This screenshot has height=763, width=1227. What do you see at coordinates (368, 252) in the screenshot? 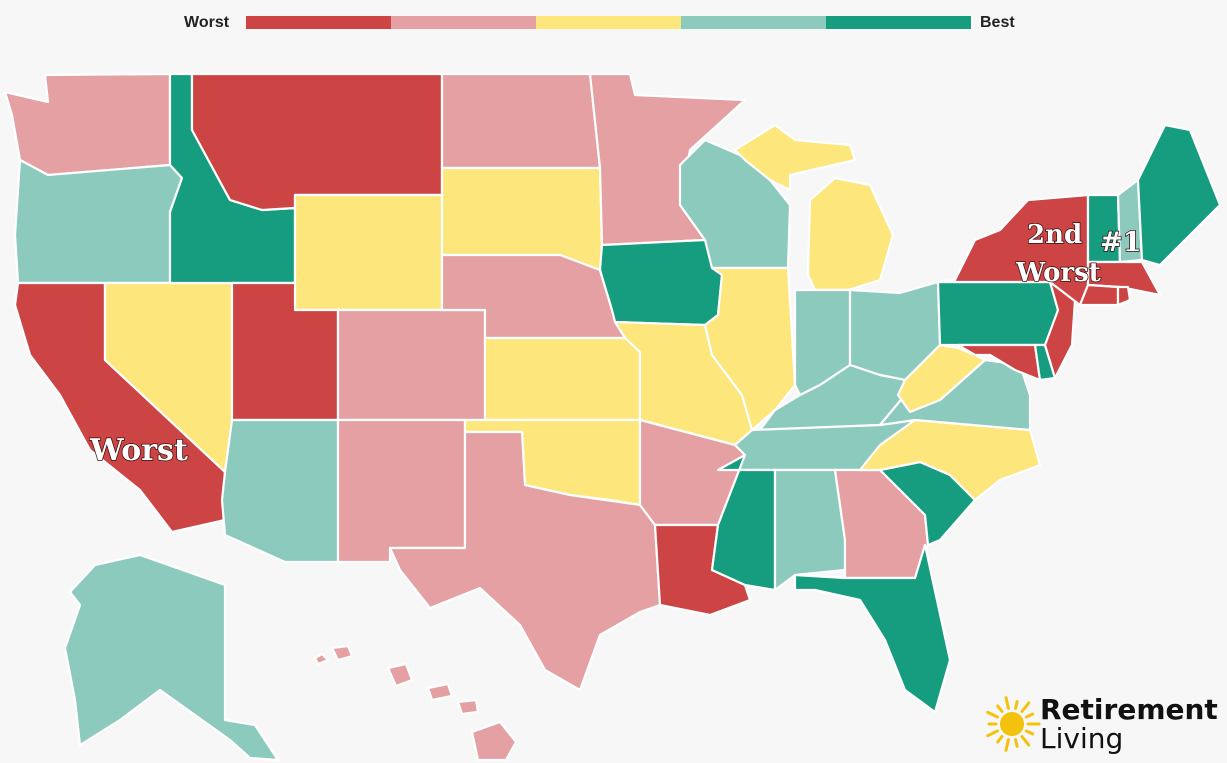
I see `state-wyoming` at bounding box center [368, 252].